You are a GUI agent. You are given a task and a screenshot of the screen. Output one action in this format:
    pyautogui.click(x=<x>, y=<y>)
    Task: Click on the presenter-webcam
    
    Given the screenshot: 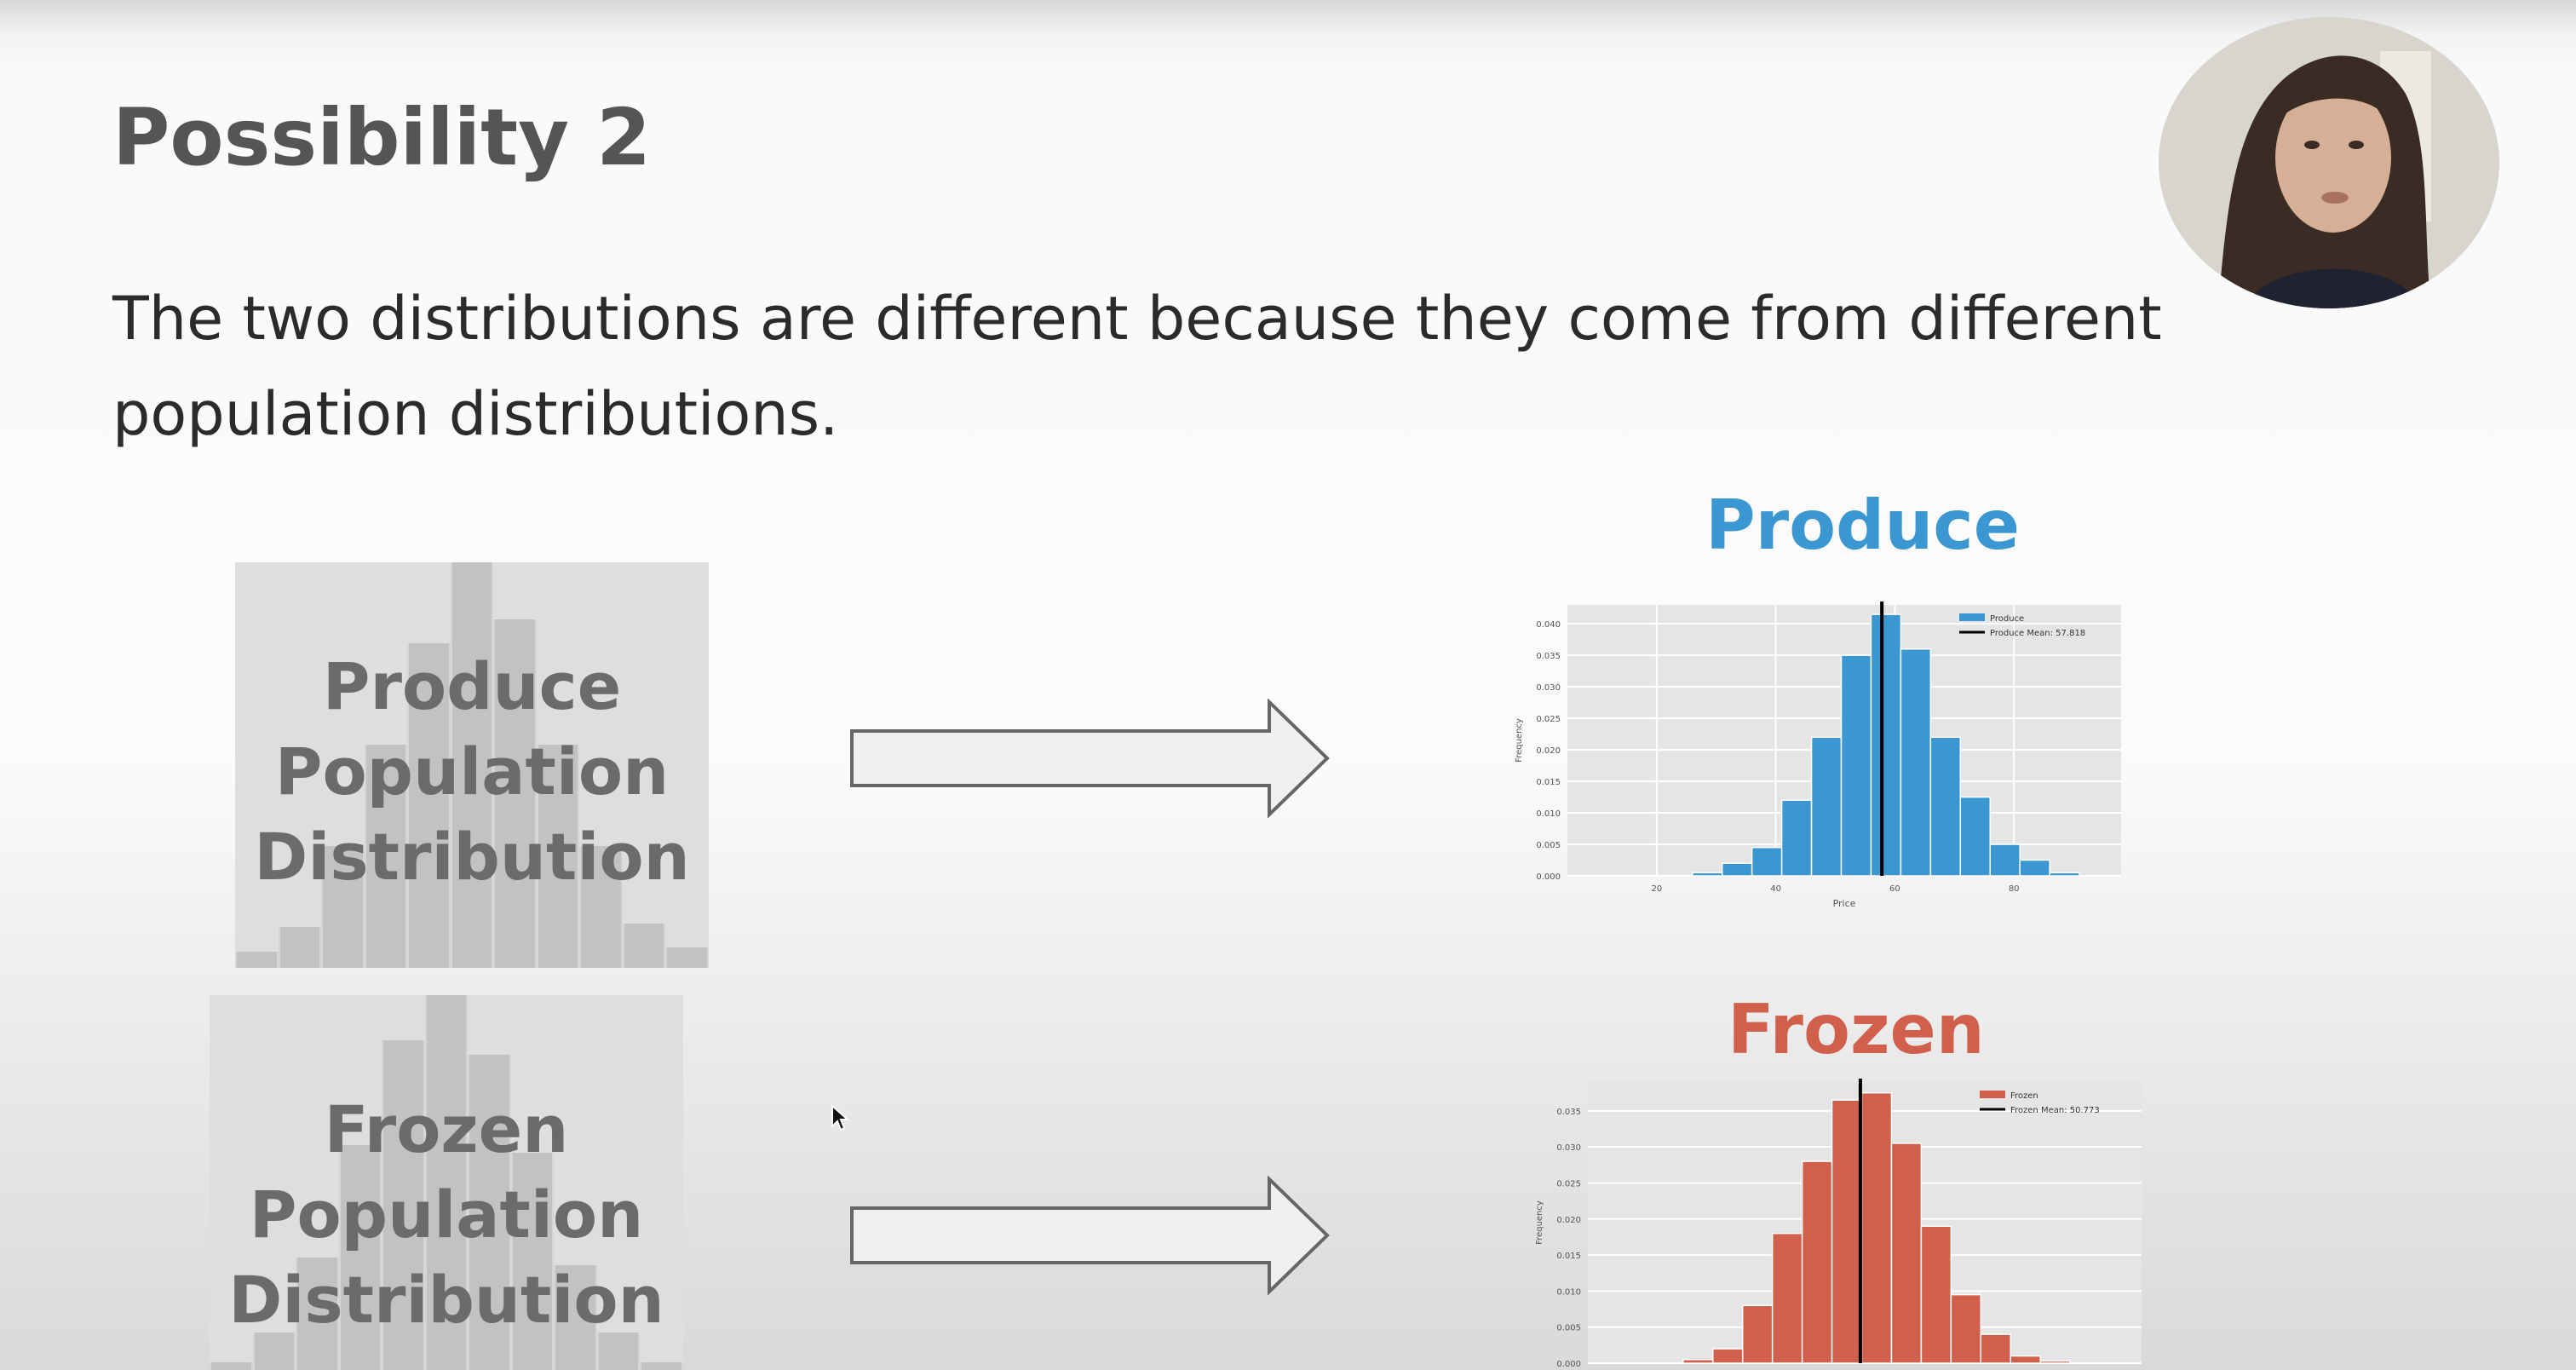 What is the action you would take?
    pyautogui.click(x=2329, y=163)
    